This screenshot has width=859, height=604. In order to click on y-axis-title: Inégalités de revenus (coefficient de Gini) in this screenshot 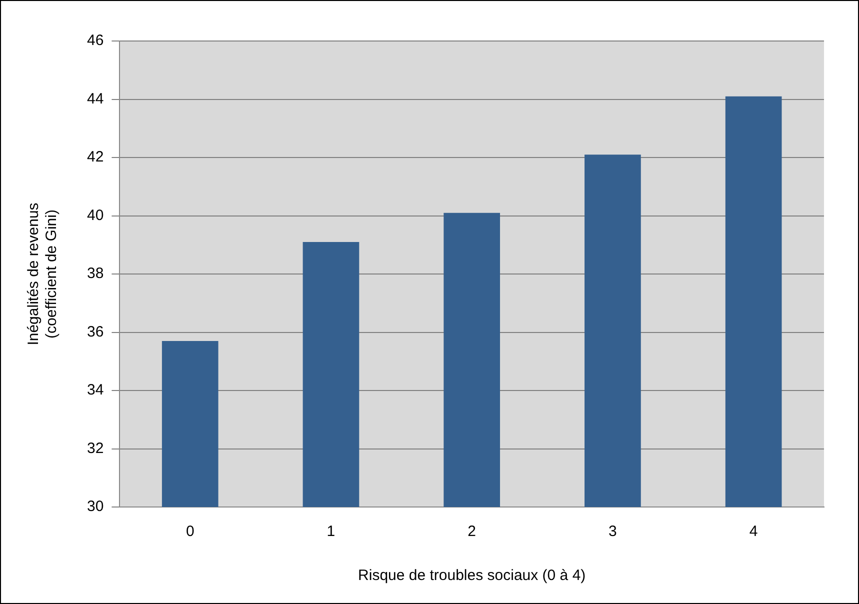, I will do `click(42, 274)`.